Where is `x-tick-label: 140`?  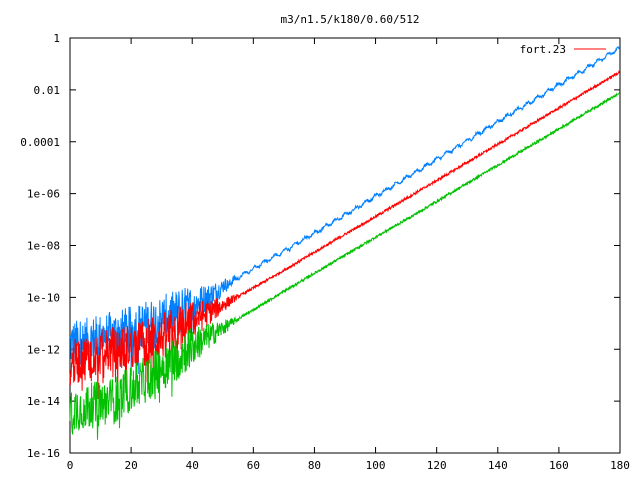
x-tick-label: 140 is located at coordinates (498, 465).